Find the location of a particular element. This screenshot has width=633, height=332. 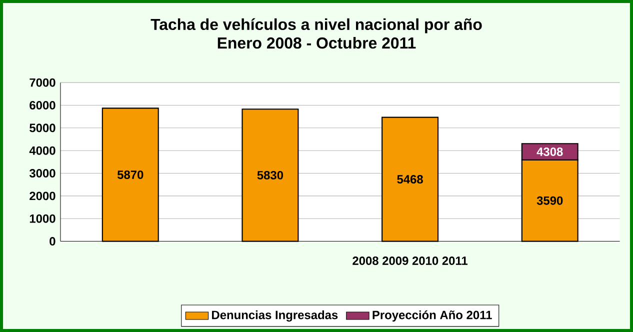

data-label: 5870 is located at coordinates (130, 174).